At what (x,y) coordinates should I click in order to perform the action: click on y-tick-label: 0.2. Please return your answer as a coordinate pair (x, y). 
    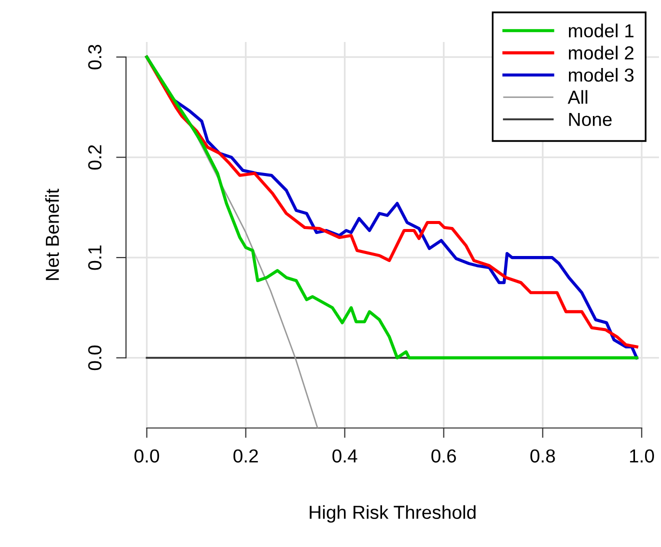
    Looking at the image, I should click on (95, 157).